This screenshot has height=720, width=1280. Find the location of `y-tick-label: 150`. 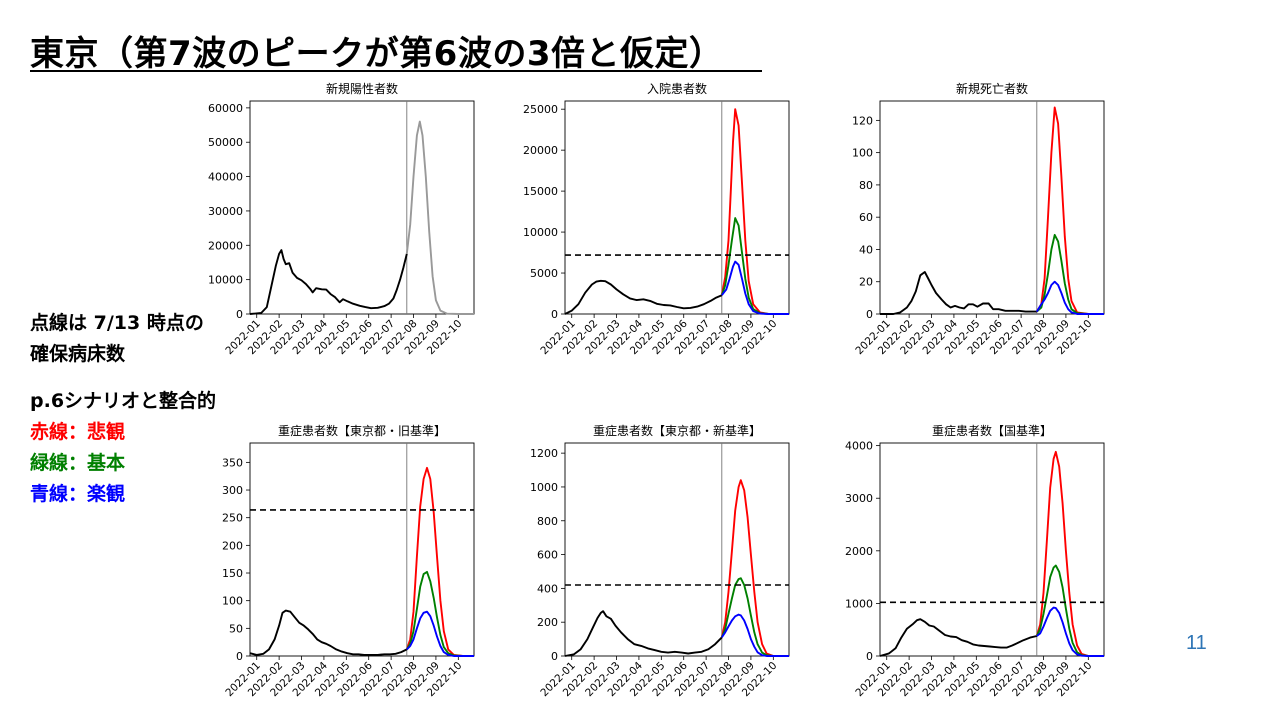

y-tick-label: 150 is located at coordinates (232, 573).